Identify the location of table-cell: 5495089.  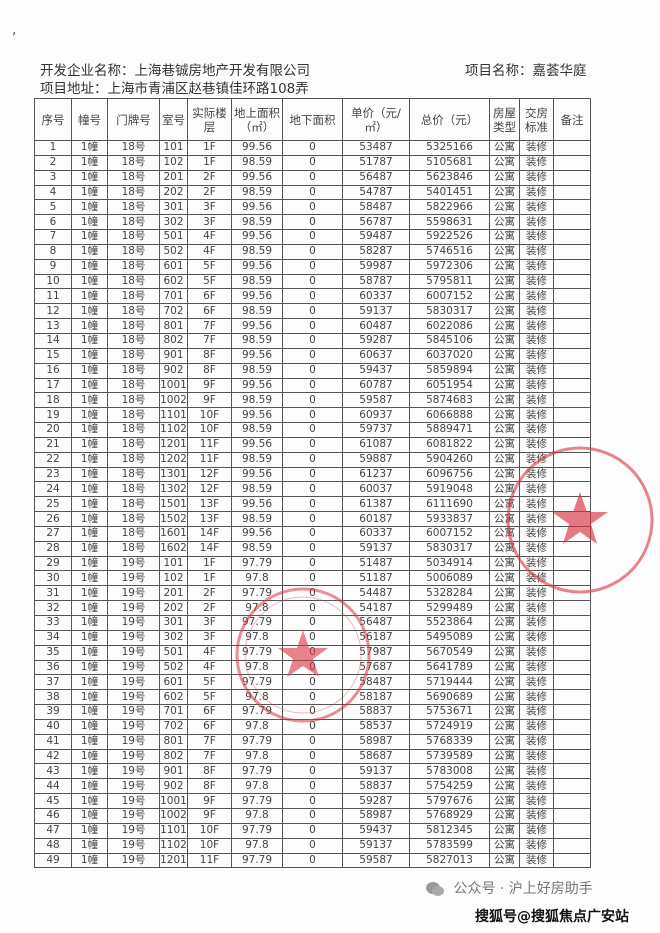
(449, 637).